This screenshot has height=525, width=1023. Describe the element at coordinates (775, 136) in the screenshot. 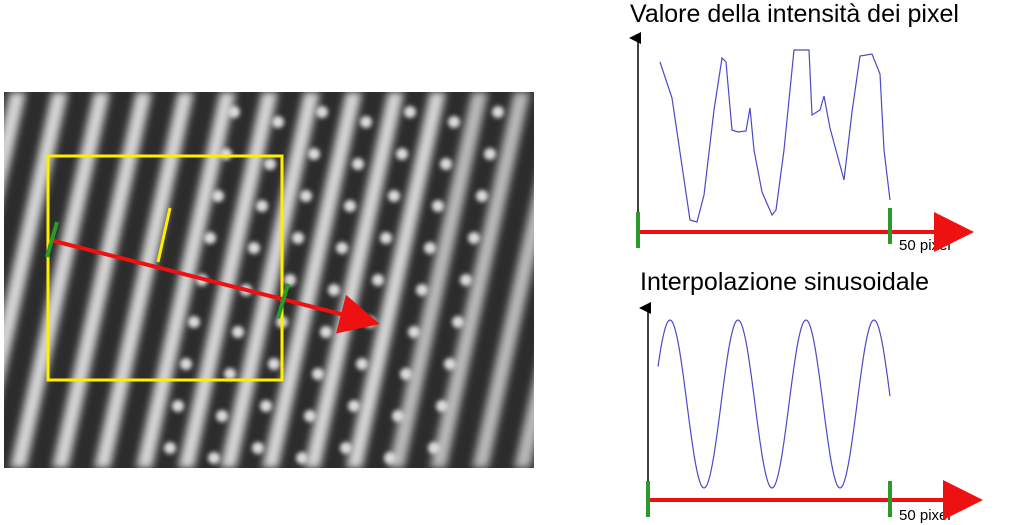

I see `raw-intensity-curve` at that location.